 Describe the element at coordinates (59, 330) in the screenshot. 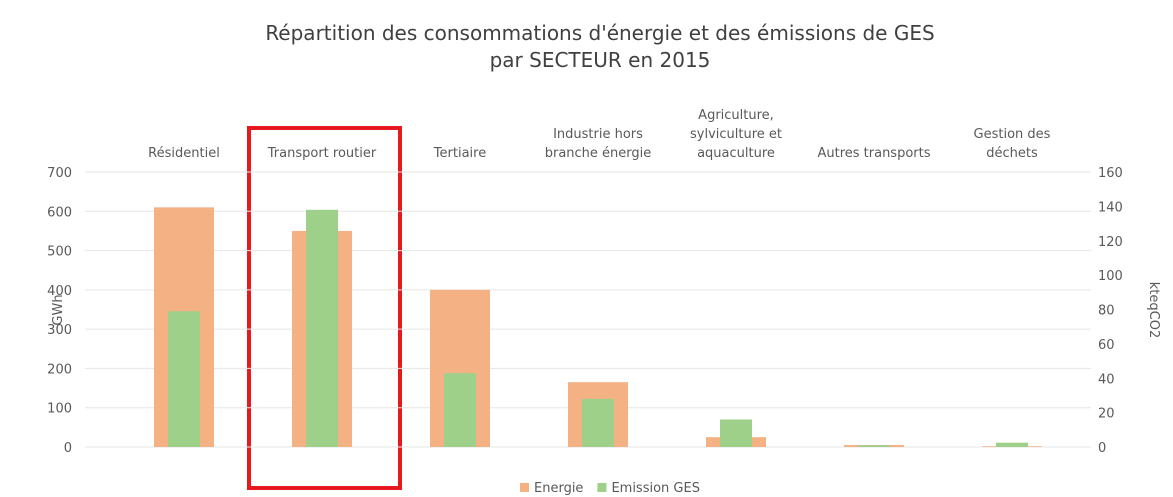

I see `y-tick-label: 300` at that location.